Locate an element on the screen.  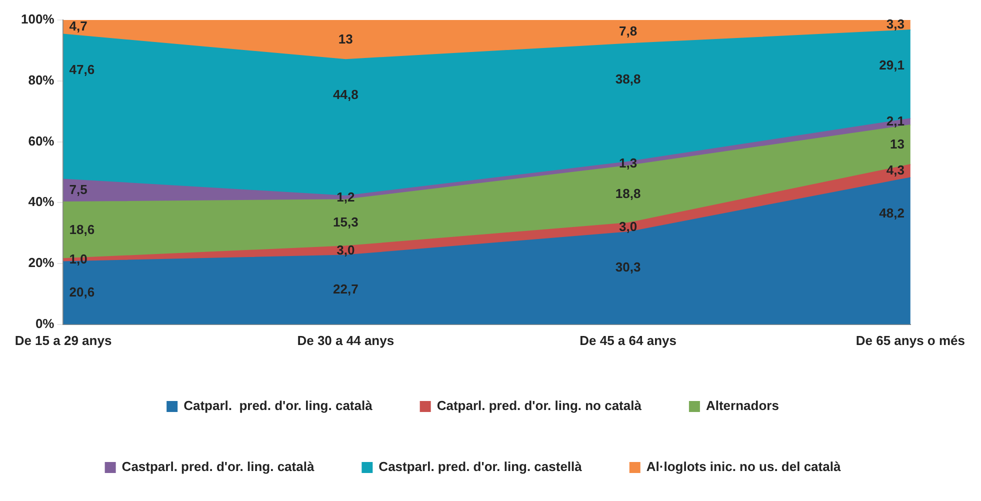
data-label: 7,8 is located at coordinates (628, 30).